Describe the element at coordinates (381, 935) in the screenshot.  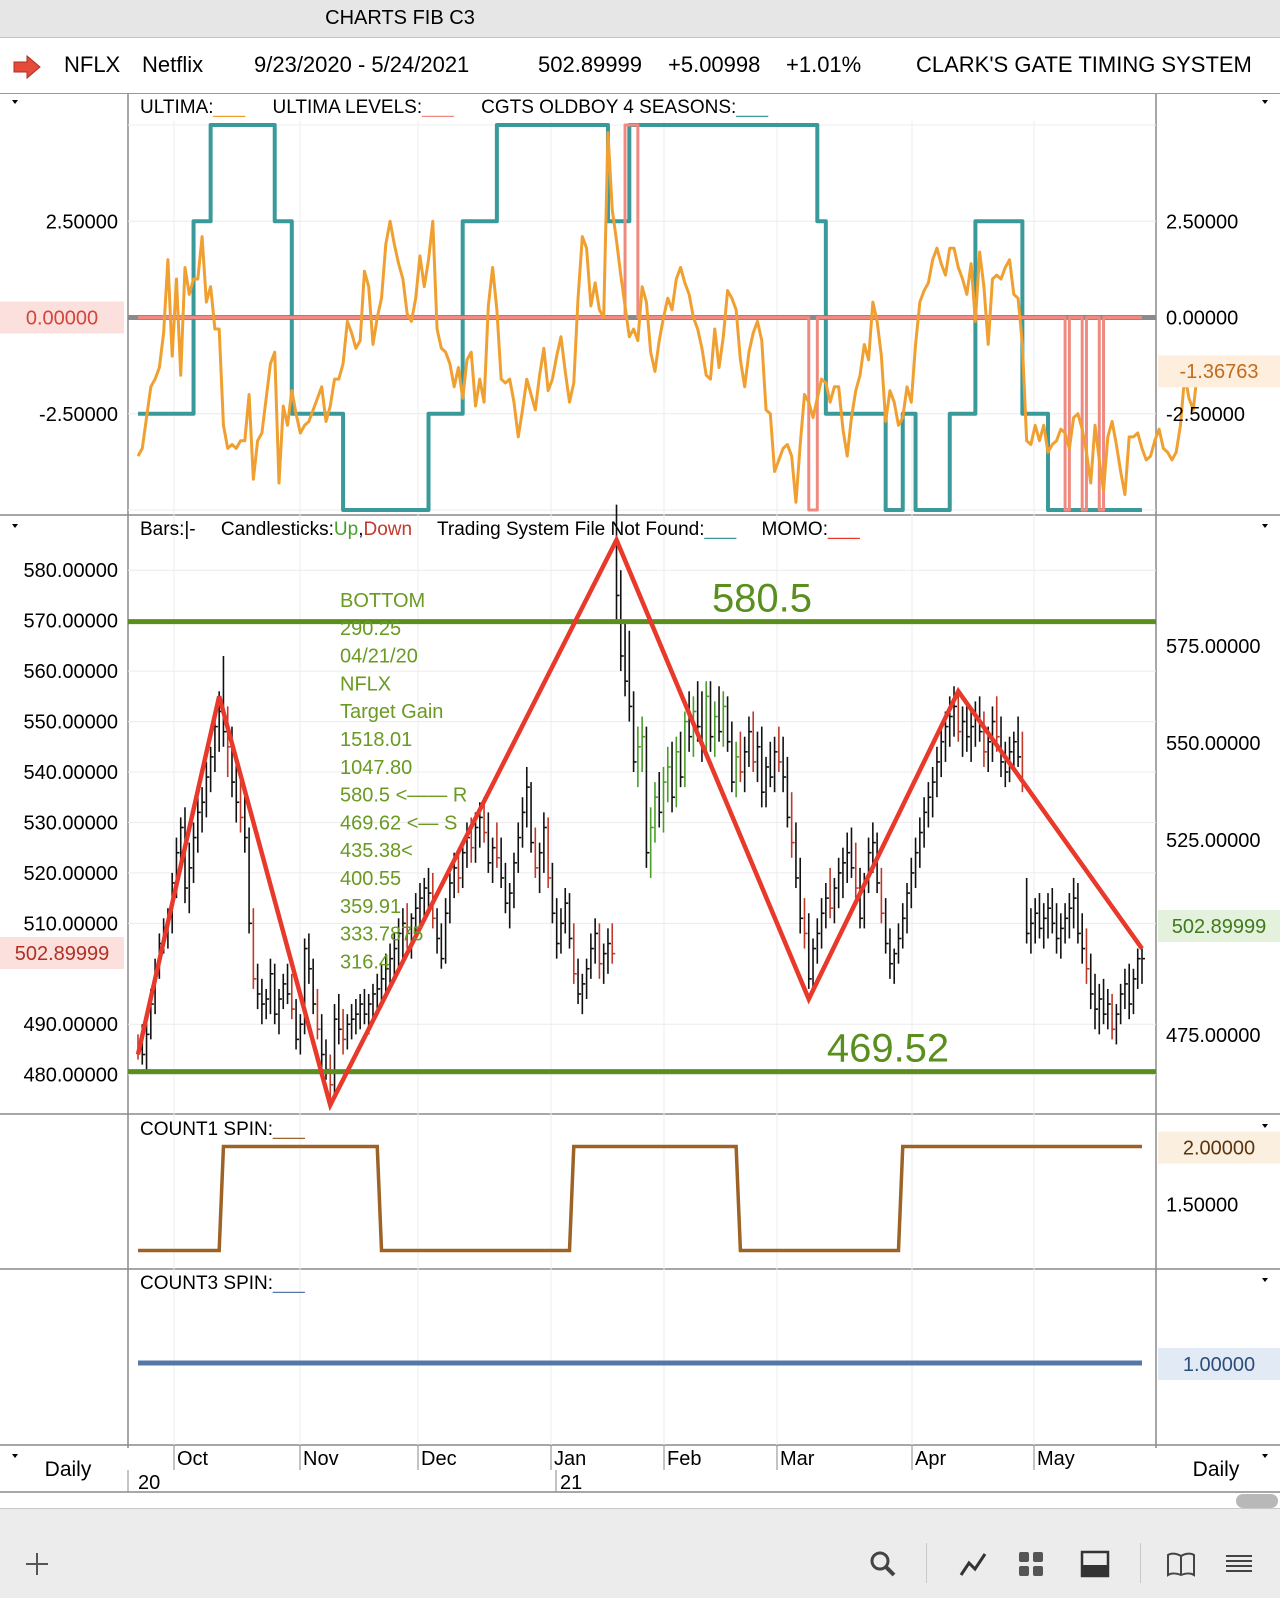
I see `annotation-line: 333.7875` at that location.